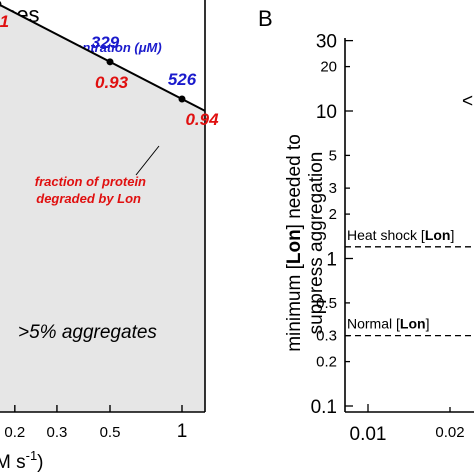 The width and height of the screenshot is (474, 474). I want to click on reference-line-label: Normal [Lon], so click(388, 324).